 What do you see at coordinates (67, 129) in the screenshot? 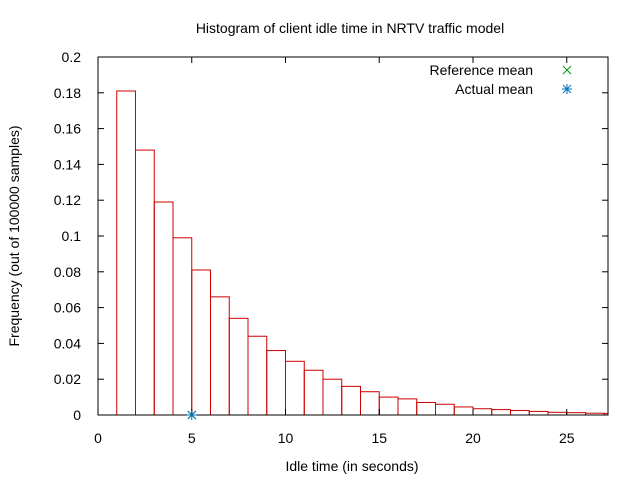
I see `y-tick-label: 0.16` at bounding box center [67, 129].